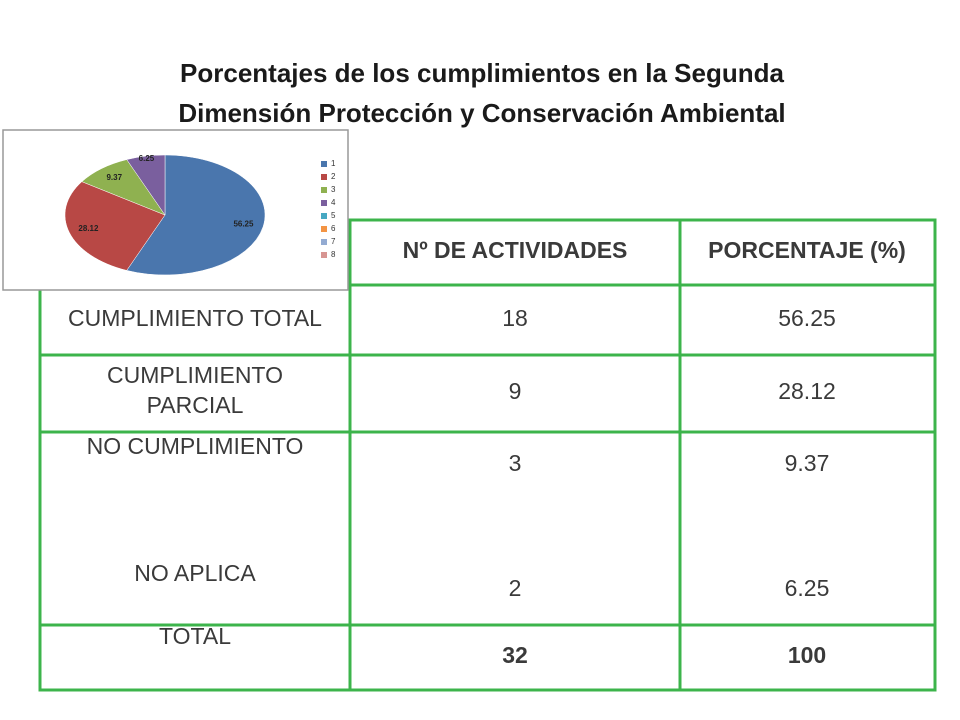 This screenshot has width=960, height=720. I want to click on cell-value: 18, so click(515, 318).